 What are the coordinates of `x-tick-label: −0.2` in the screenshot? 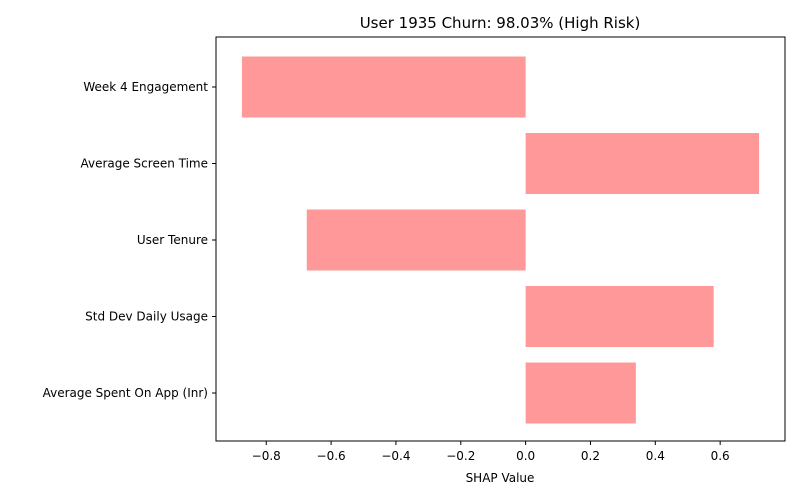 It's located at (460, 456).